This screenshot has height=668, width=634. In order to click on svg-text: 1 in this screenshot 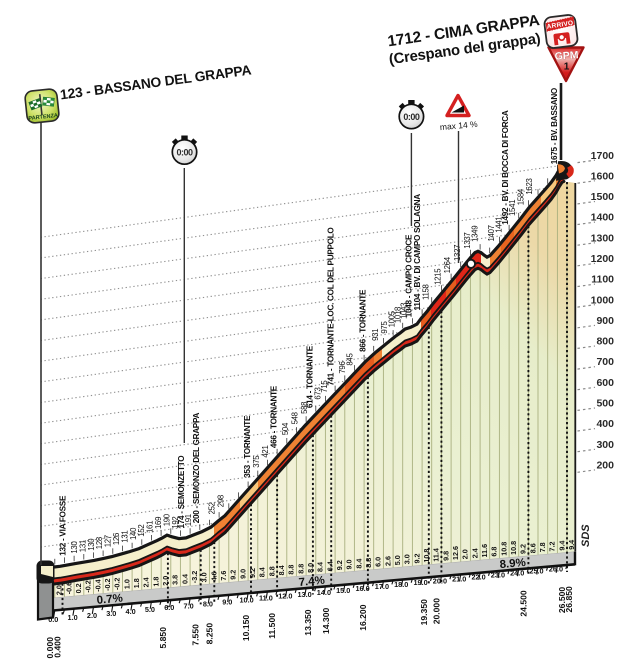, I will do `click(567, 67)`.